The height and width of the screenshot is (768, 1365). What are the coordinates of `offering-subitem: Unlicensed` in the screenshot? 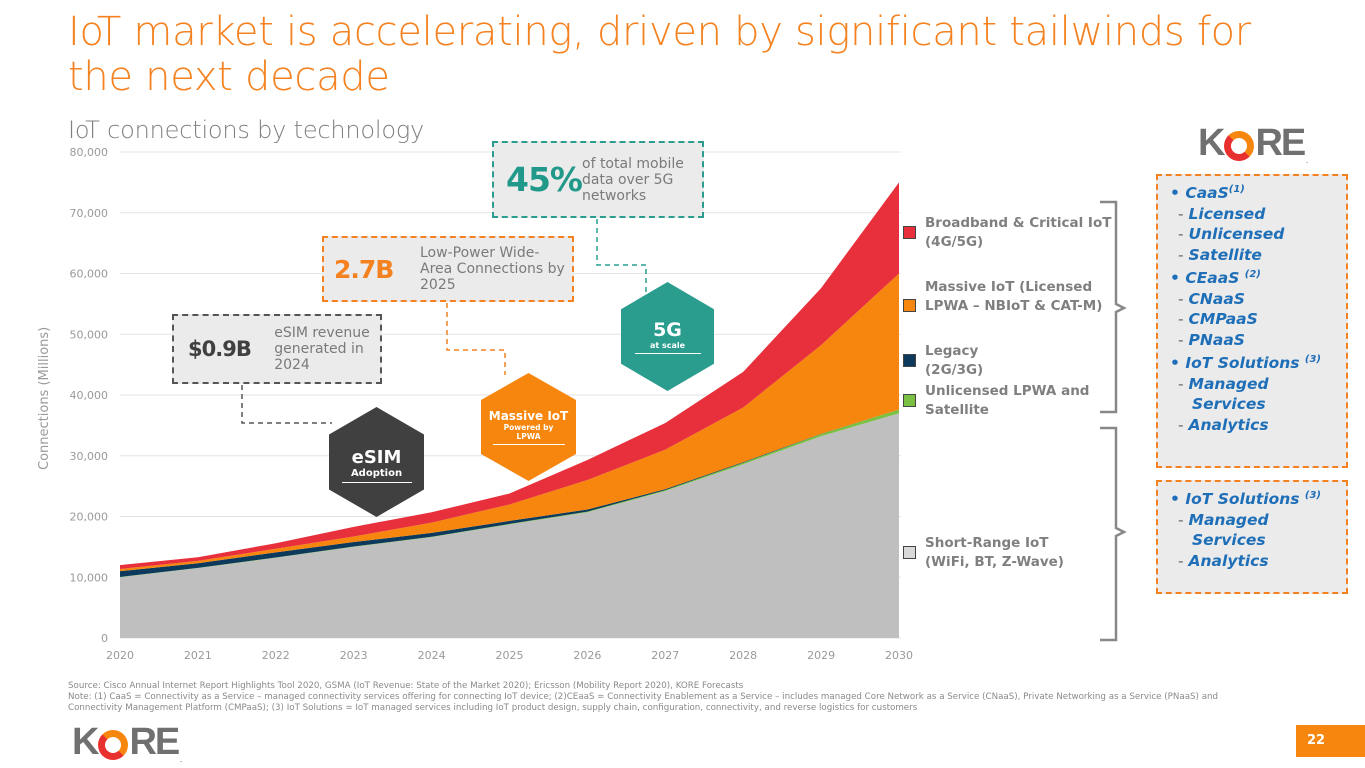 It's located at (1254, 234).